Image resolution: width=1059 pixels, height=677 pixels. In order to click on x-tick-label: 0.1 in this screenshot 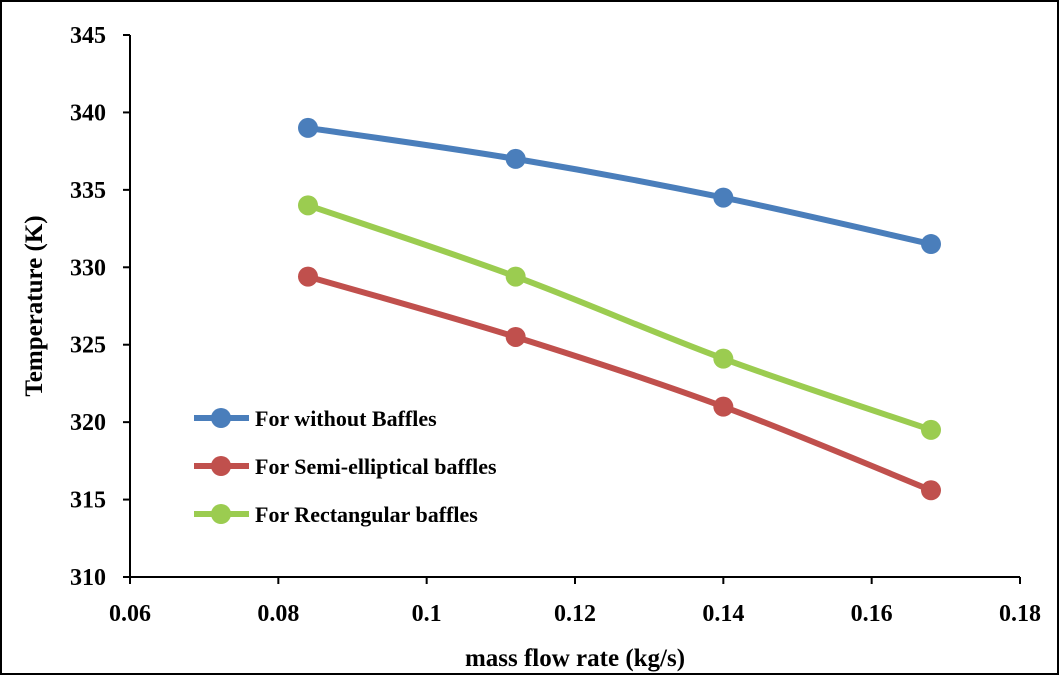, I will do `click(427, 614)`.